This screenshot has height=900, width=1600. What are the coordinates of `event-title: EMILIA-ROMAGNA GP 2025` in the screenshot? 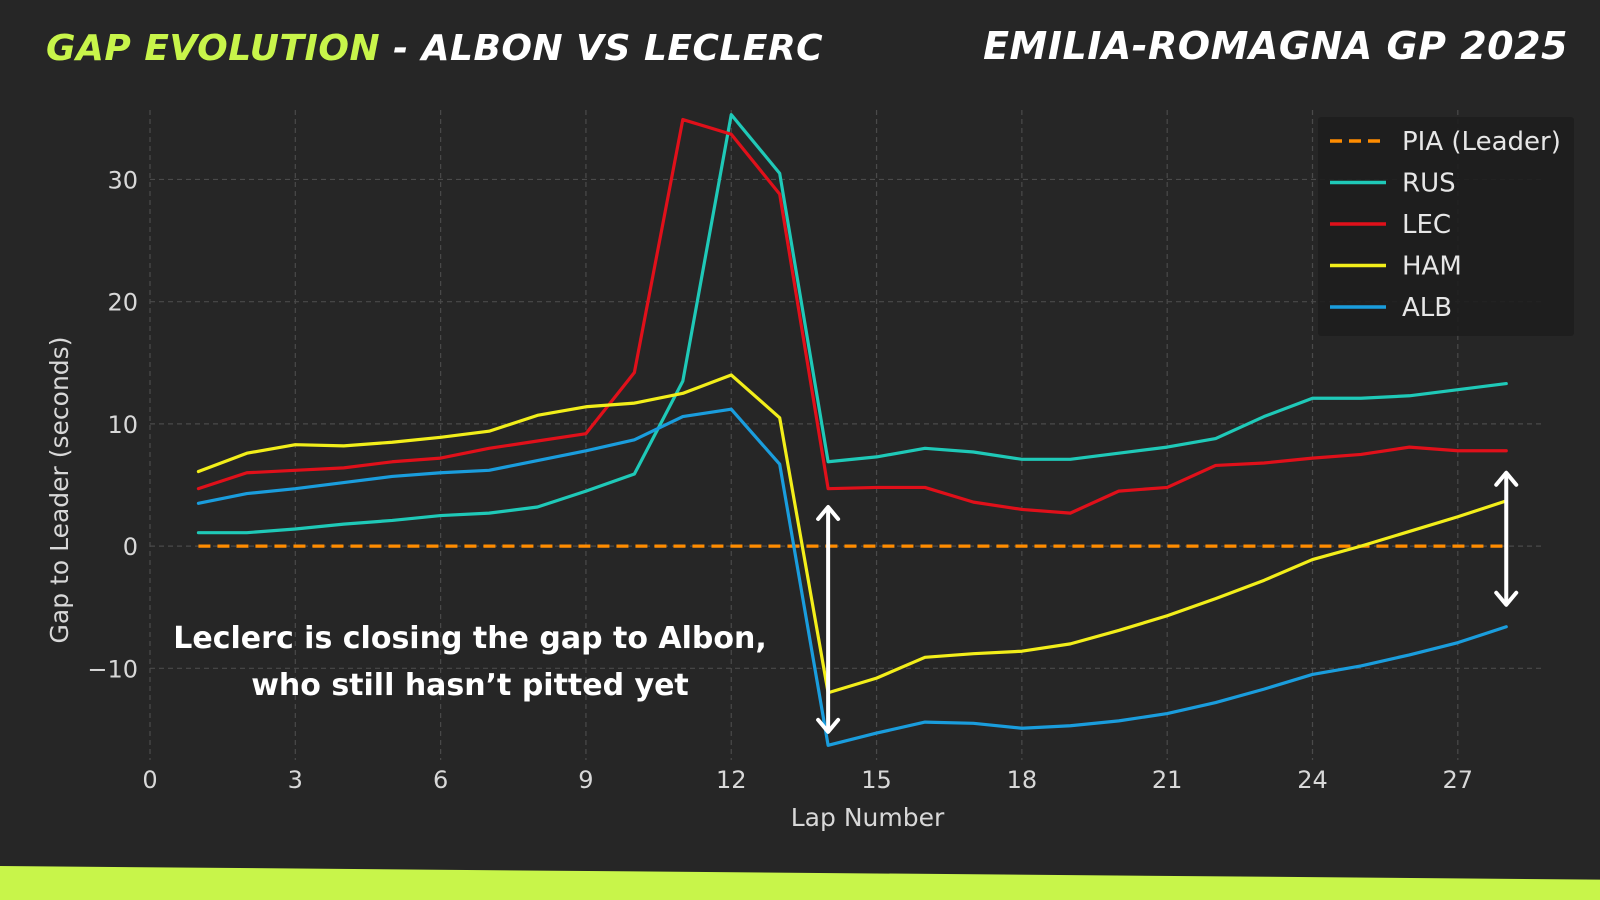 It's located at (1275, 46).